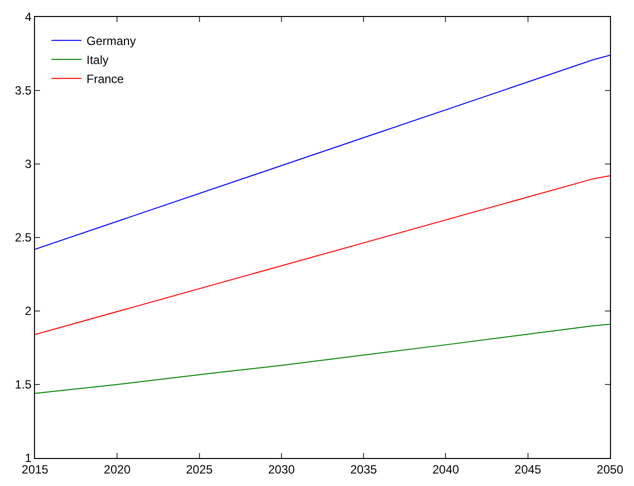 The height and width of the screenshot is (486, 634). I want to click on y-tick-label: 1.5, so click(23, 385).